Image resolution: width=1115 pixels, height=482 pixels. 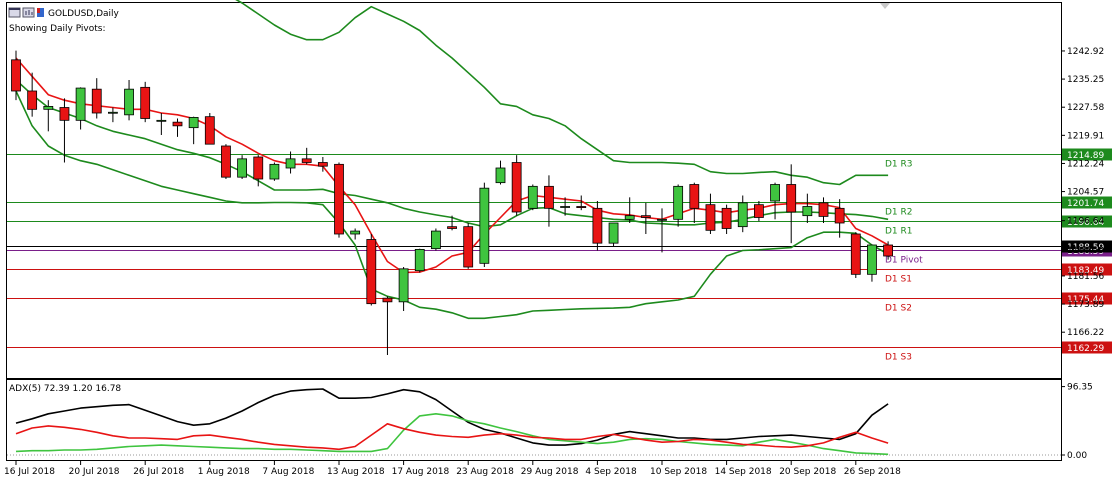 What do you see at coordinates (14, 12) in the screenshot?
I see `window-restore-icon` at bounding box center [14, 12].